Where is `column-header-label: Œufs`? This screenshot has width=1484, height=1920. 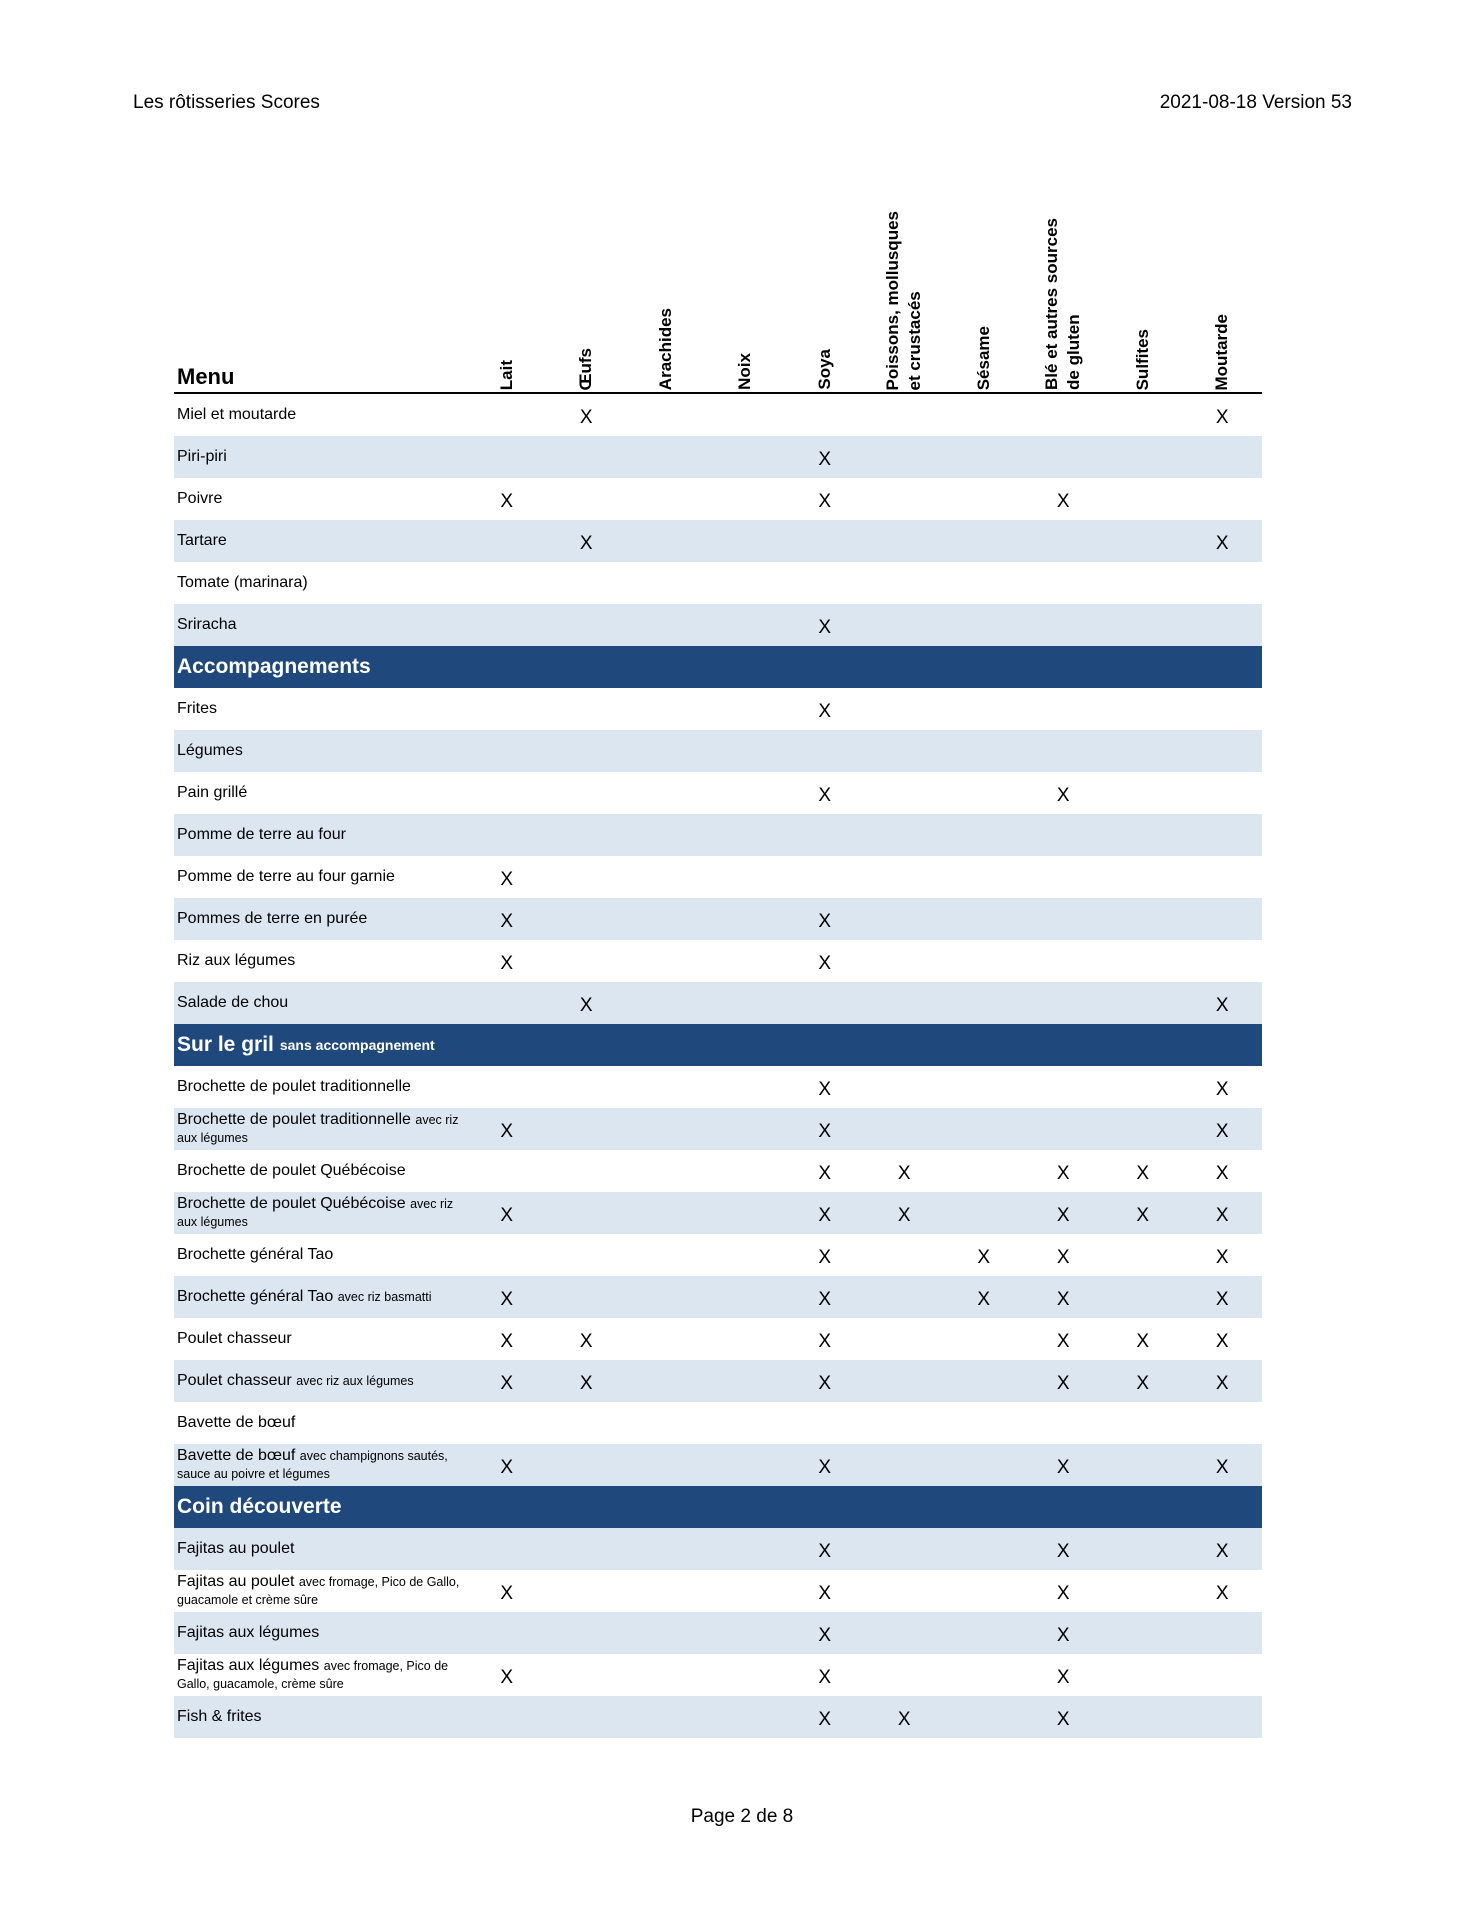 column-header-label: Œufs is located at coordinates (586, 369).